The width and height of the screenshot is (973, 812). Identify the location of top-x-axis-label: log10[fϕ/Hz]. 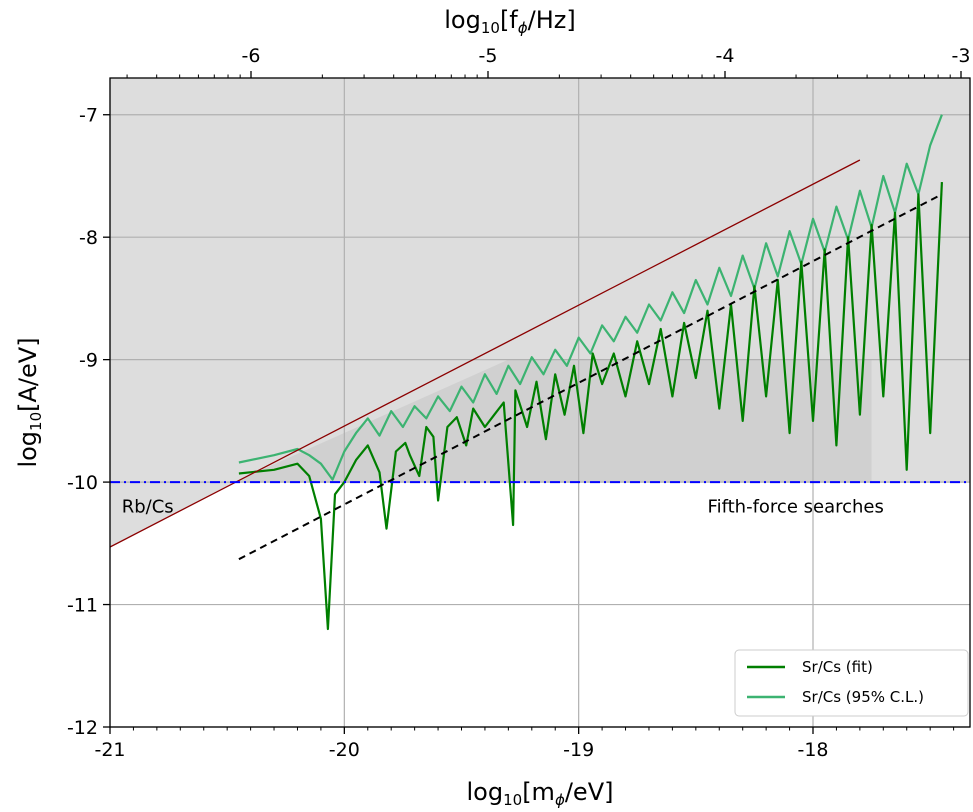
(510, 21).